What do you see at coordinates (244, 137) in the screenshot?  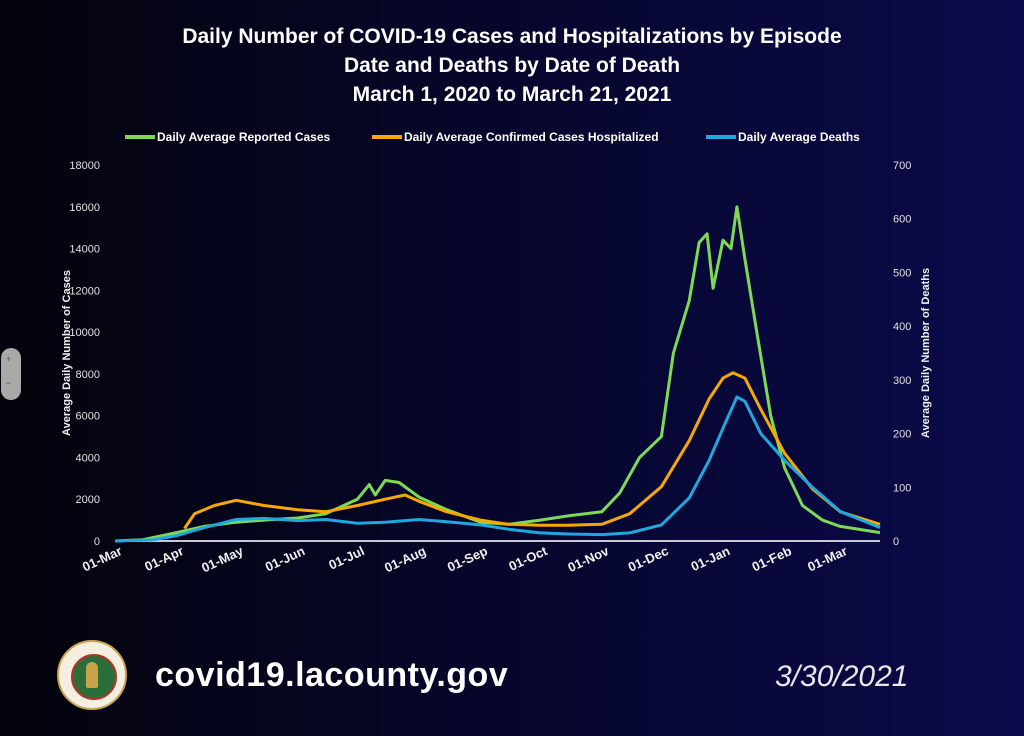 I see `legend-label-0: Daily Average Reported Cases` at bounding box center [244, 137].